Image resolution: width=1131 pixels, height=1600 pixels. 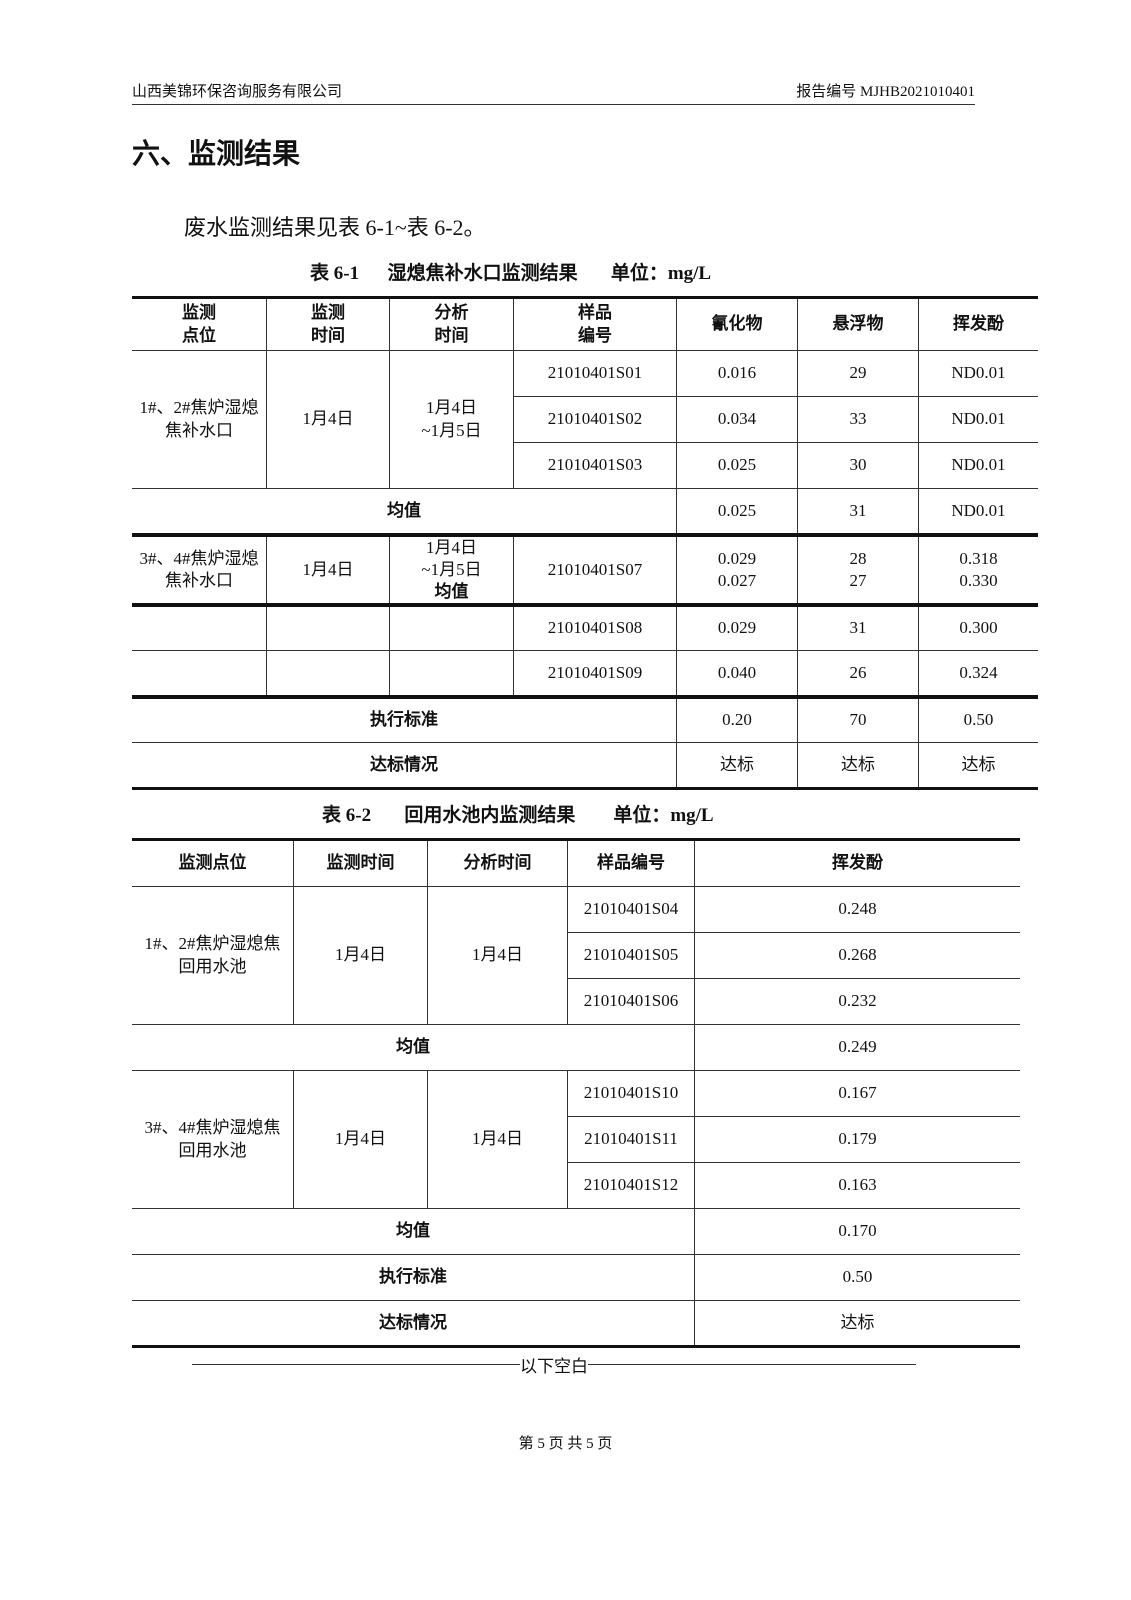 What do you see at coordinates (576, 955) in the screenshot?
I see `table-row: 1#、2#焦炉湿熄焦 回用水池 1月4日 1月4日 21010401S04 0.248` at bounding box center [576, 955].